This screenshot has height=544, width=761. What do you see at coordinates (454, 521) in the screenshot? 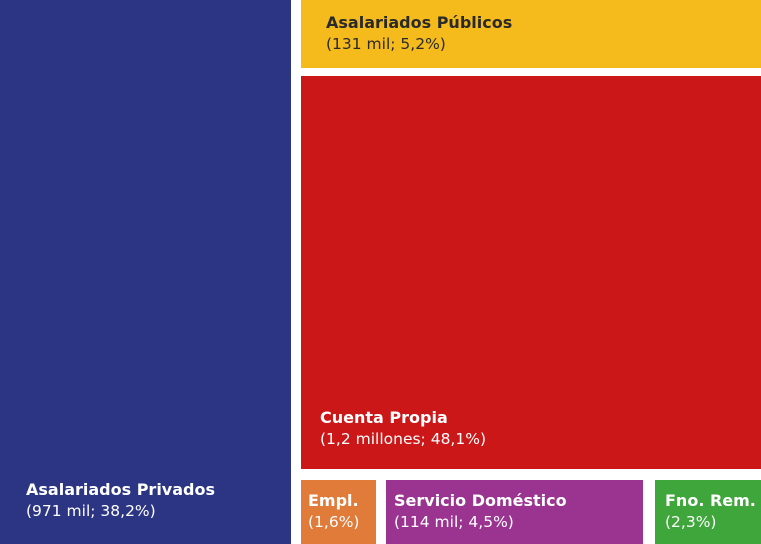
I see `tile-value: (114 mil; 4,5%)` at bounding box center [454, 521].